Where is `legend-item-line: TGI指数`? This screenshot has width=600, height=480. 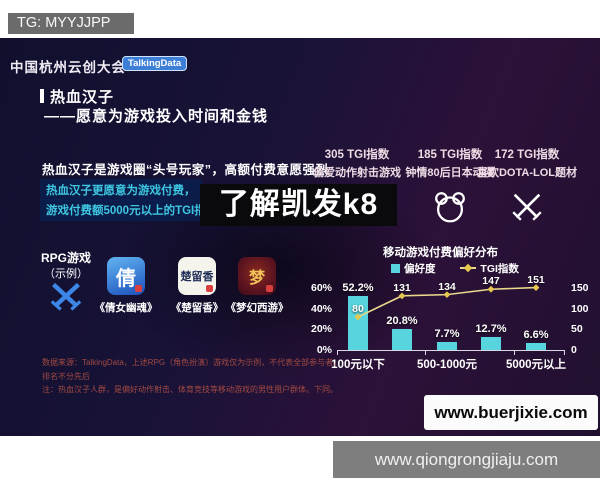 legend-item-line: TGI指数 is located at coordinates (489, 268).